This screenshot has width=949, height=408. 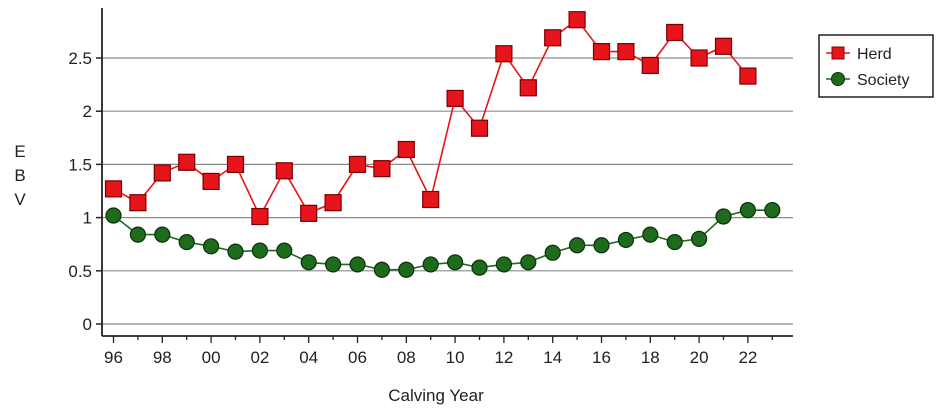 I want to click on legend-society-label: Society, so click(x=883, y=80).